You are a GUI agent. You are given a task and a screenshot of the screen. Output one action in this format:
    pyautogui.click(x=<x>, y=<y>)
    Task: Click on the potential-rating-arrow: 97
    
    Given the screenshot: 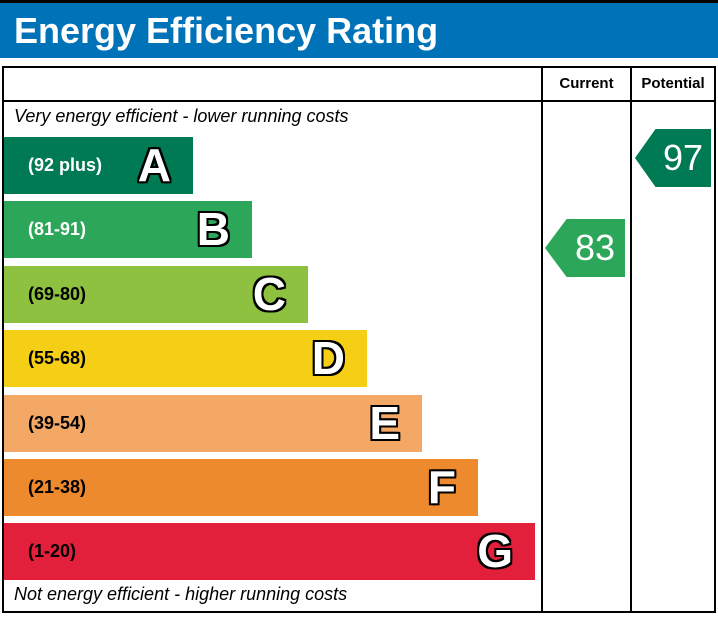 What is the action you would take?
    pyautogui.click(x=673, y=158)
    